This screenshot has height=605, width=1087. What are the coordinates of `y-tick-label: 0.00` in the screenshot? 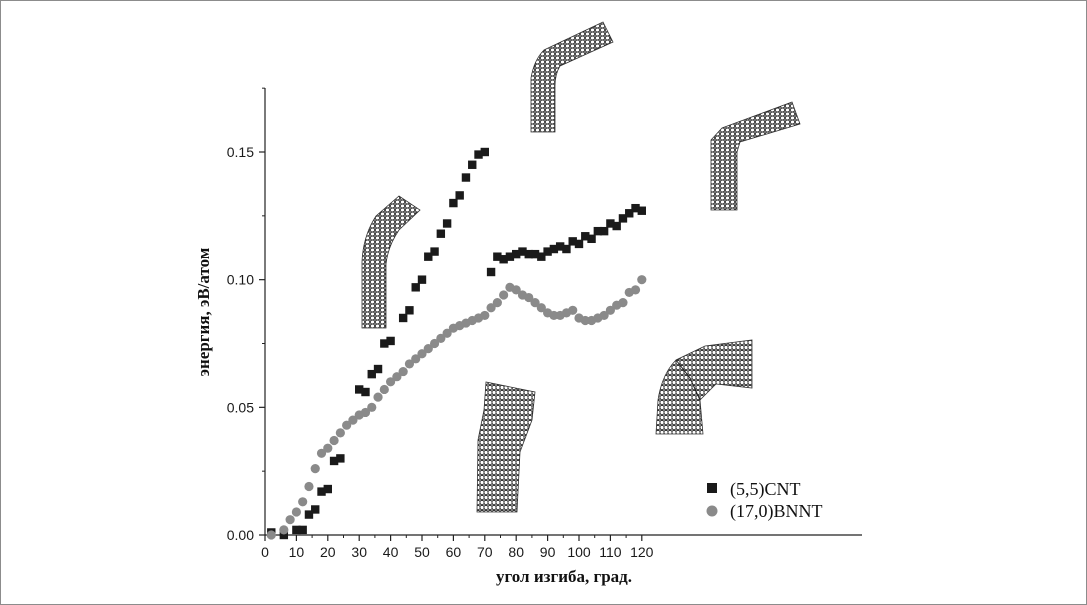 It's located at (240, 535).